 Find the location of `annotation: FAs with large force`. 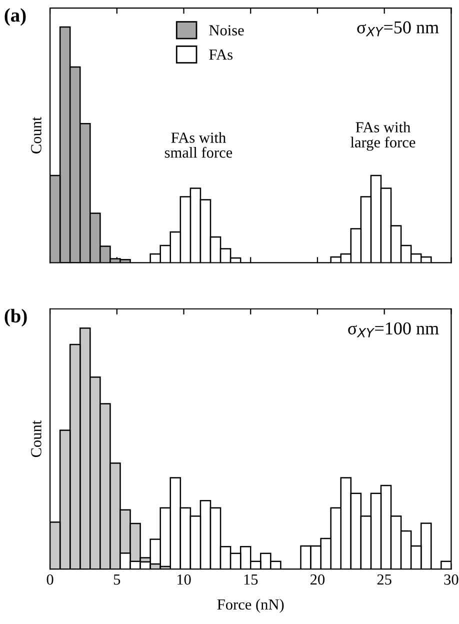

annotation: FAs with large force is located at coordinates (383, 136).